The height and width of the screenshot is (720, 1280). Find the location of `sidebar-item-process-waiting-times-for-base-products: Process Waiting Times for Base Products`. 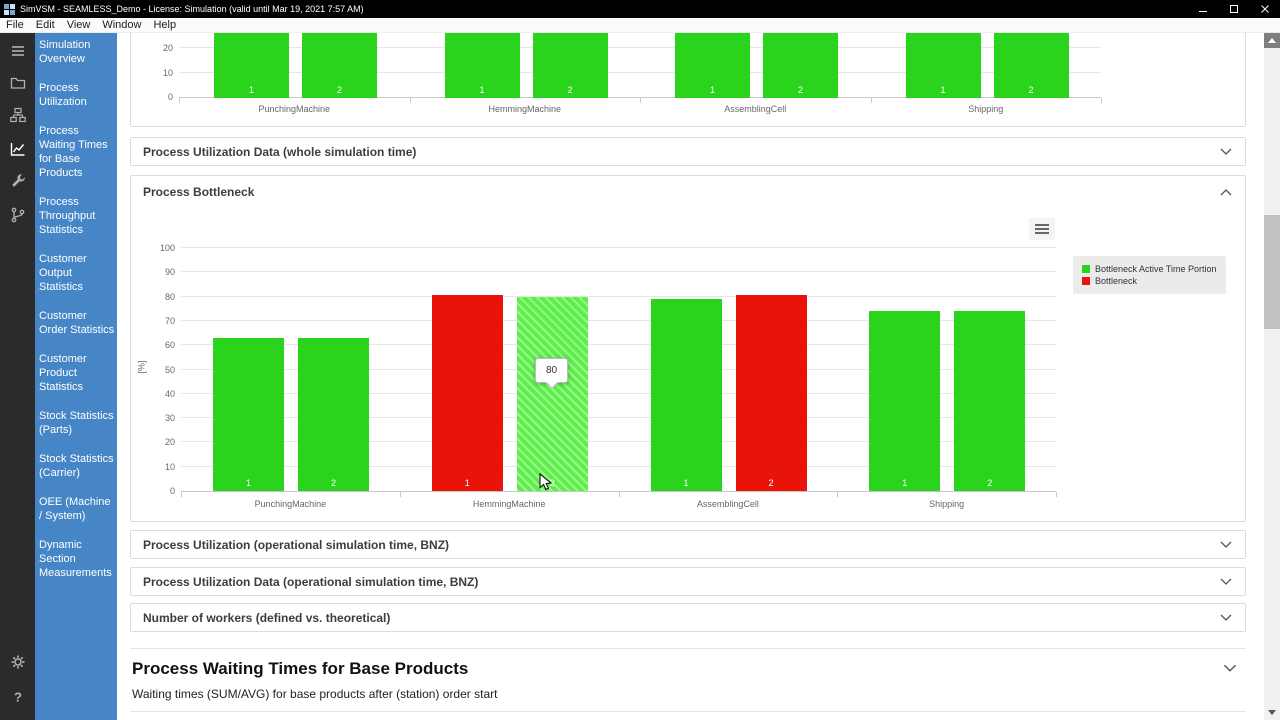

sidebar-item-process-waiting-times-for-base-products: Process Waiting Times for Base Products is located at coordinates (73, 152).